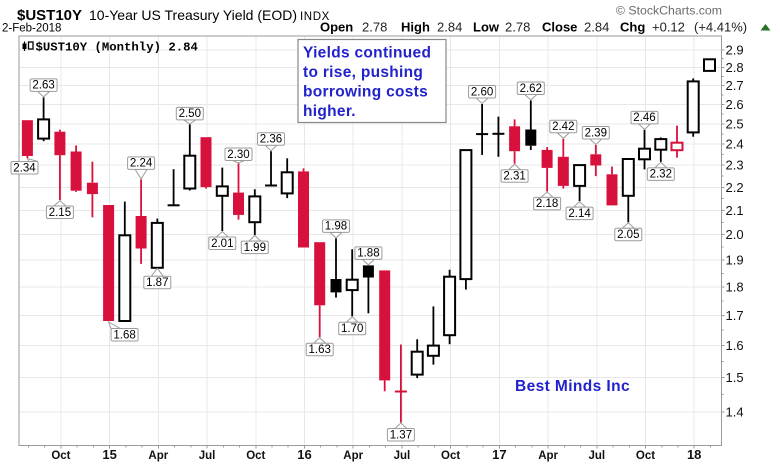  I want to click on svg-text: 2.34, so click(24, 168).